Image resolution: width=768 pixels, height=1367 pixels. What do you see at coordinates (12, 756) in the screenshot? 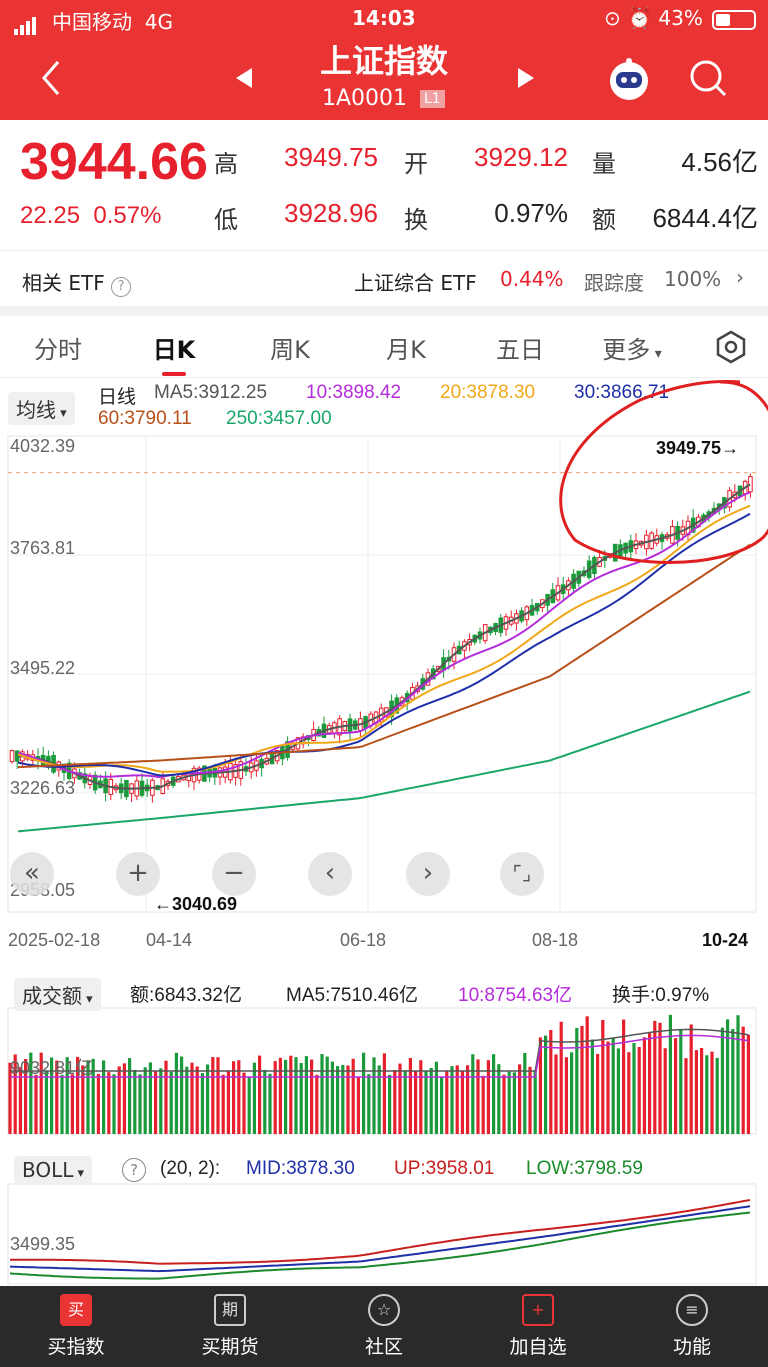
I see `candle-body` at bounding box center [12, 756].